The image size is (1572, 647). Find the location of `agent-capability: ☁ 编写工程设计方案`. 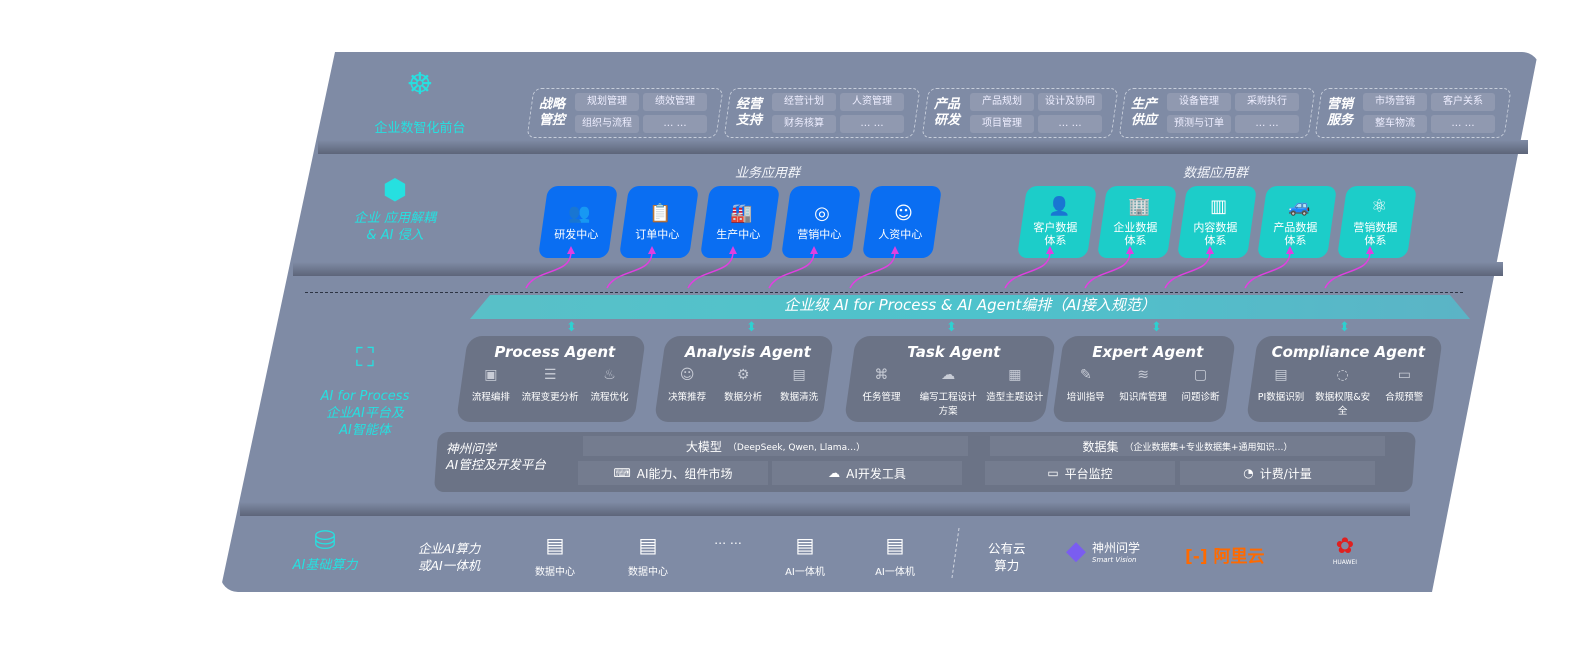

agent-capability: ☁ 编写工程设计方案 is located at coordinates (948, 392).